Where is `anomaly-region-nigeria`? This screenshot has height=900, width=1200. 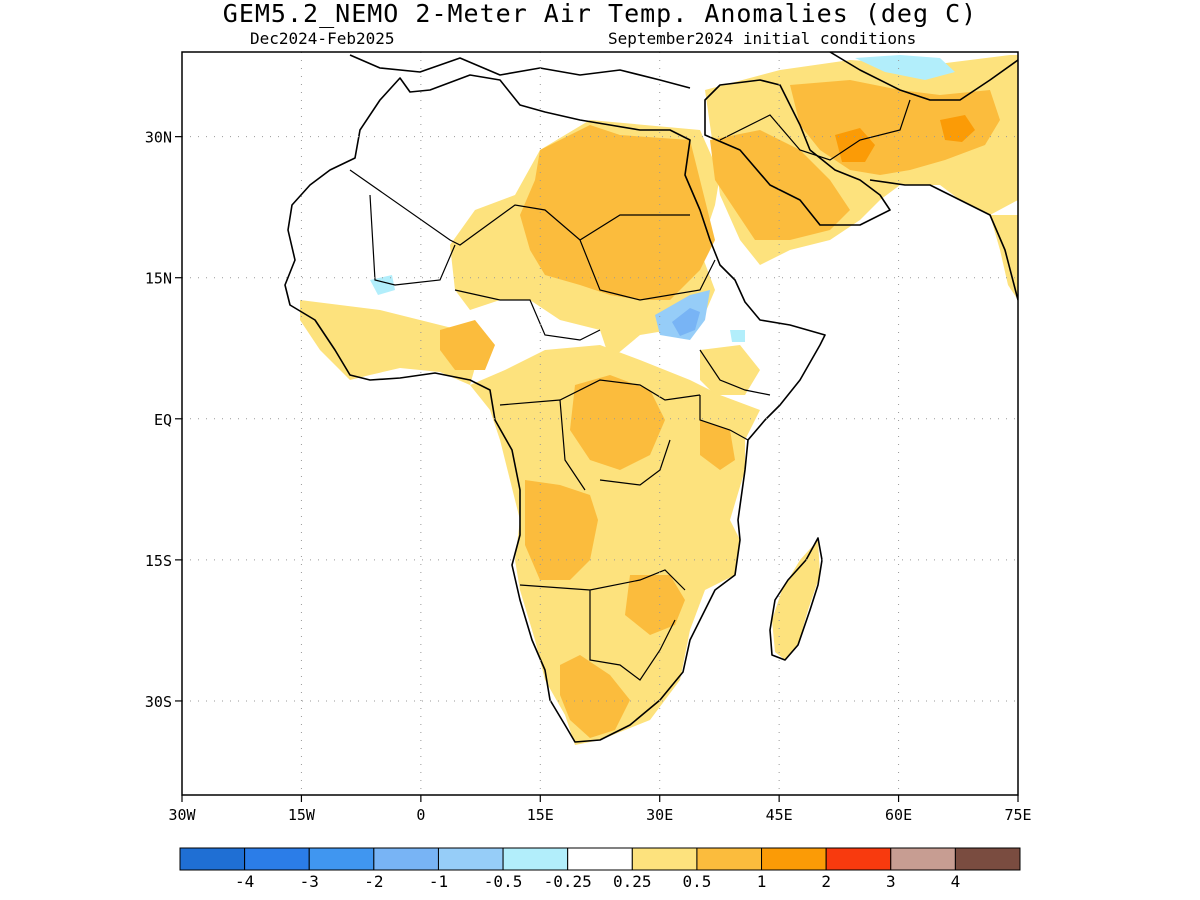 anomaly-region-nigeria is located at coordinates (467, 345).